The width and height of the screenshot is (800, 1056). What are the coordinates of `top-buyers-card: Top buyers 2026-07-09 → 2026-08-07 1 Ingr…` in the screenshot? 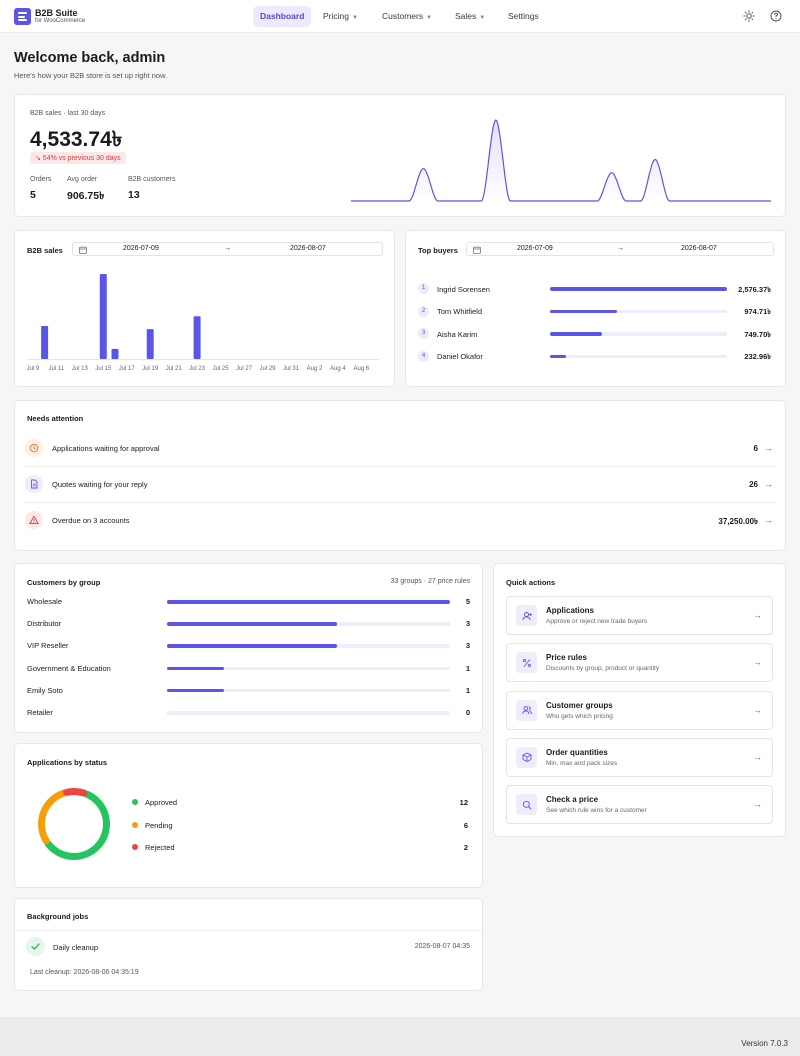 It's located at (595, 308).